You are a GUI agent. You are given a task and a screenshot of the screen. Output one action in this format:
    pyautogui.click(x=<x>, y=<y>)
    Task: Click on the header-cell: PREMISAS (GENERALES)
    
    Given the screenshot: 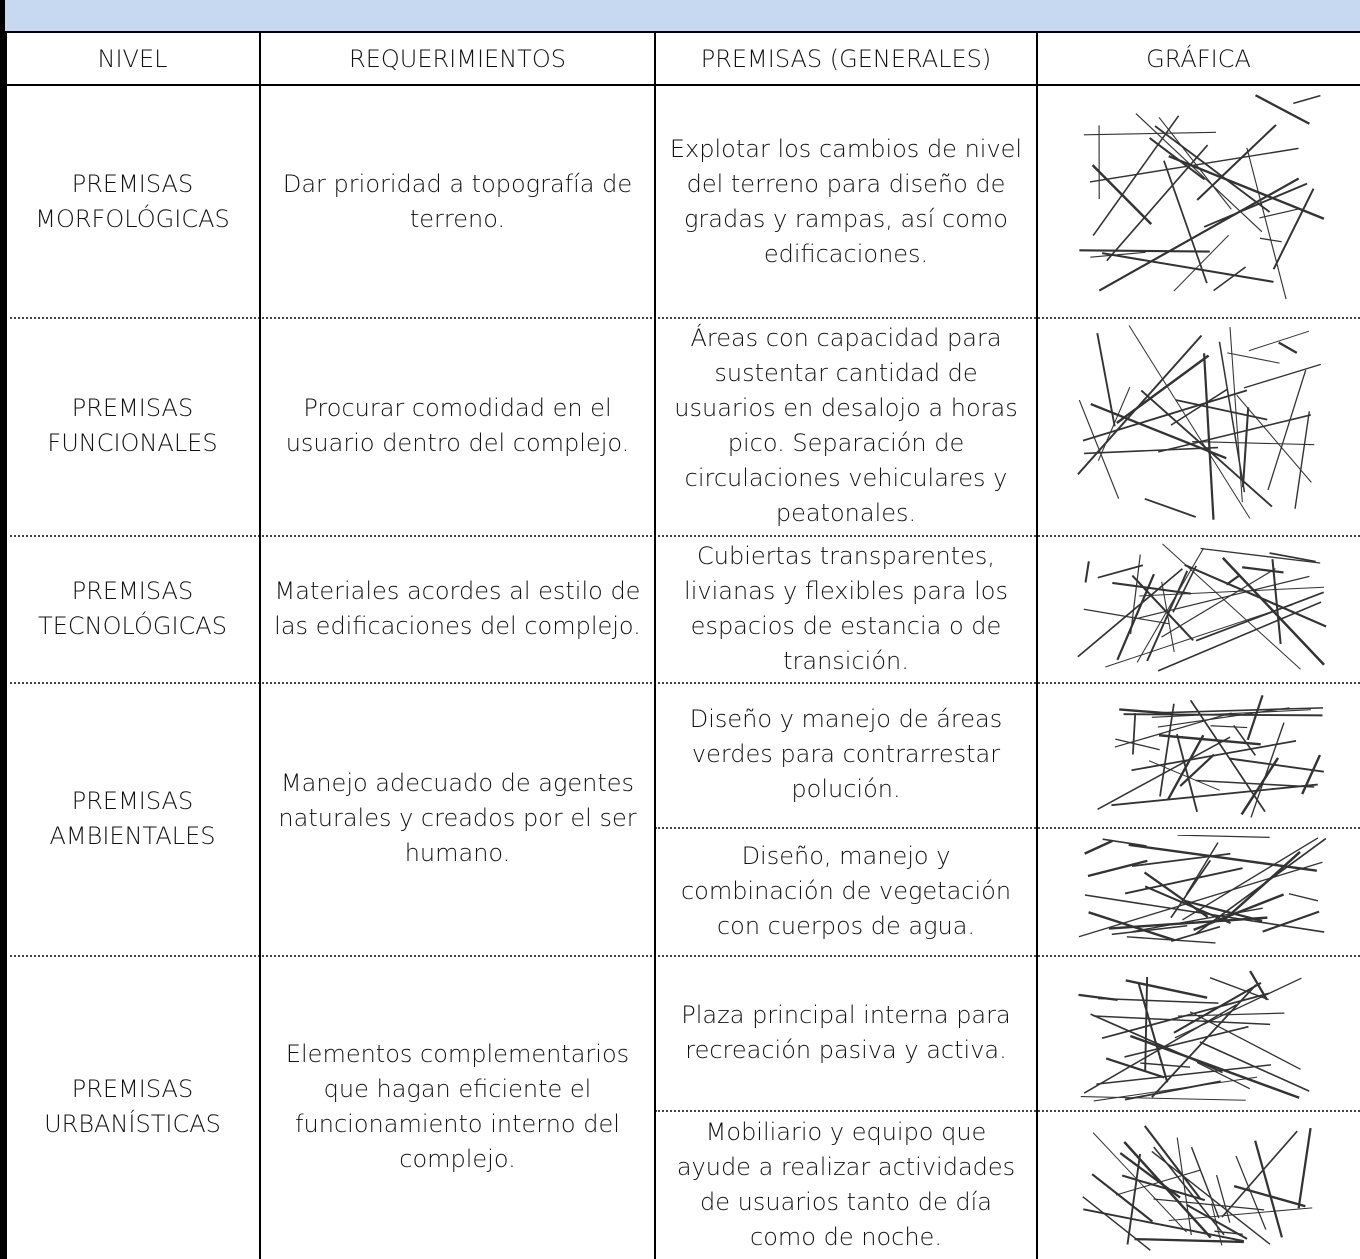 What is the action you would take?
    pyautogui.click(x=846, y=58)
    